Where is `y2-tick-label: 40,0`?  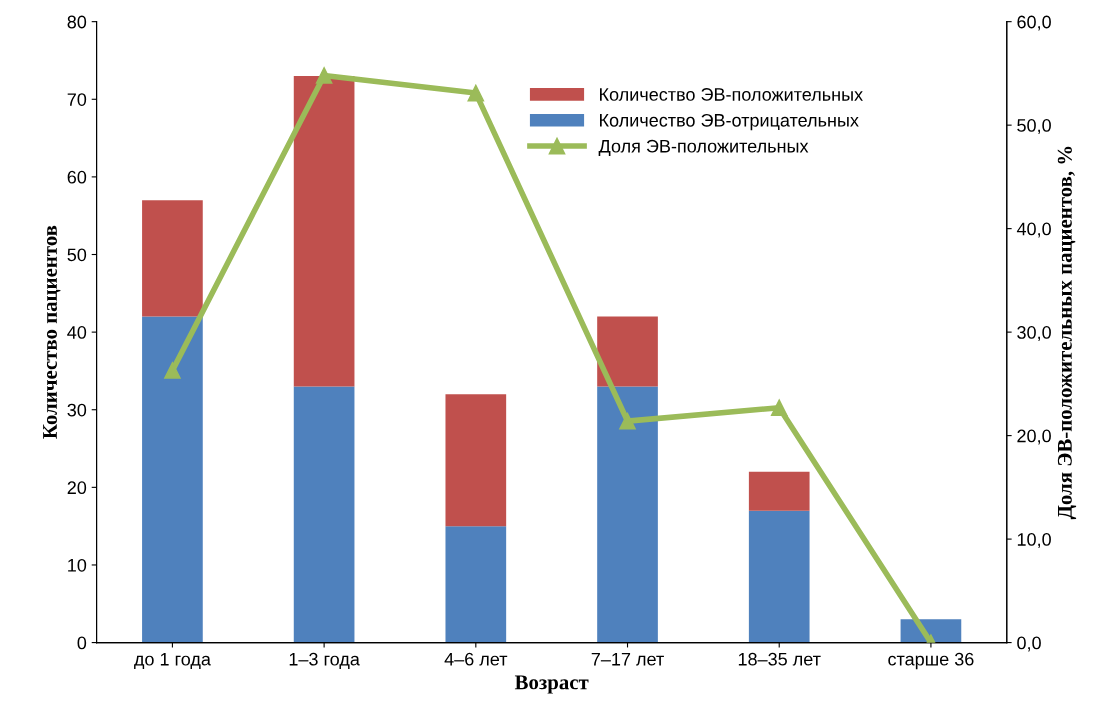
y2-tick-label: 40,0 is located at coordinates (1033, 230).